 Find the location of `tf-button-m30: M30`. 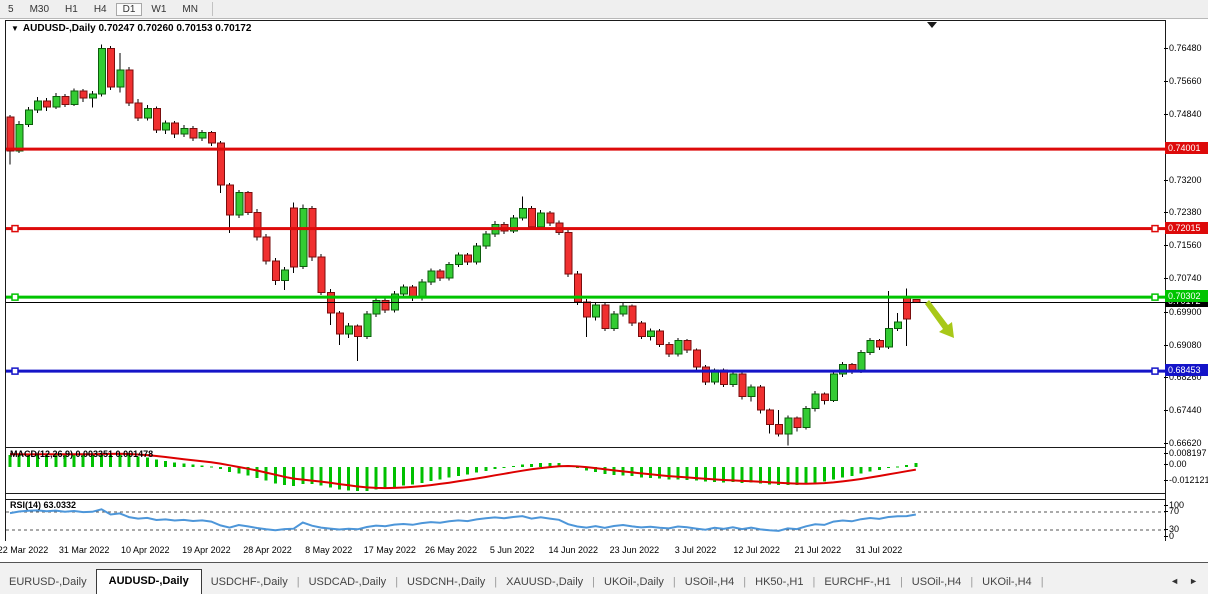

tf-button-m30: M30 is located at coordinates (39, 9).